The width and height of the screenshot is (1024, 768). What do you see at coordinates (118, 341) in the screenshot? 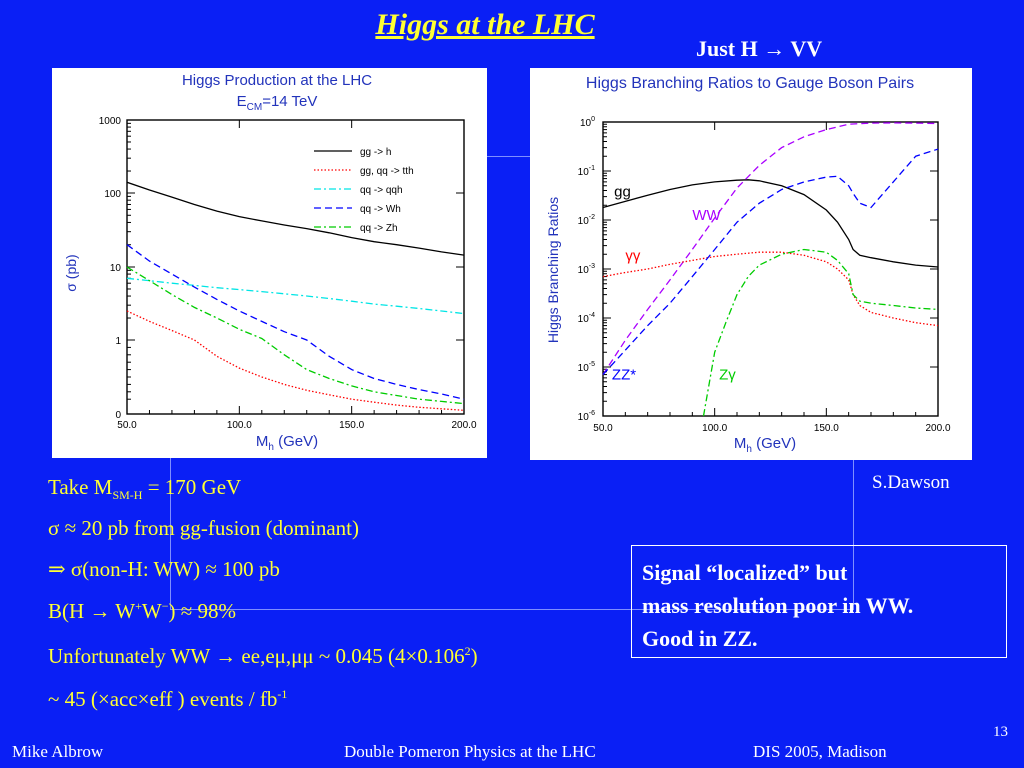
I see `chart1-ytick-label: 1` at bounding box center [118, 341].